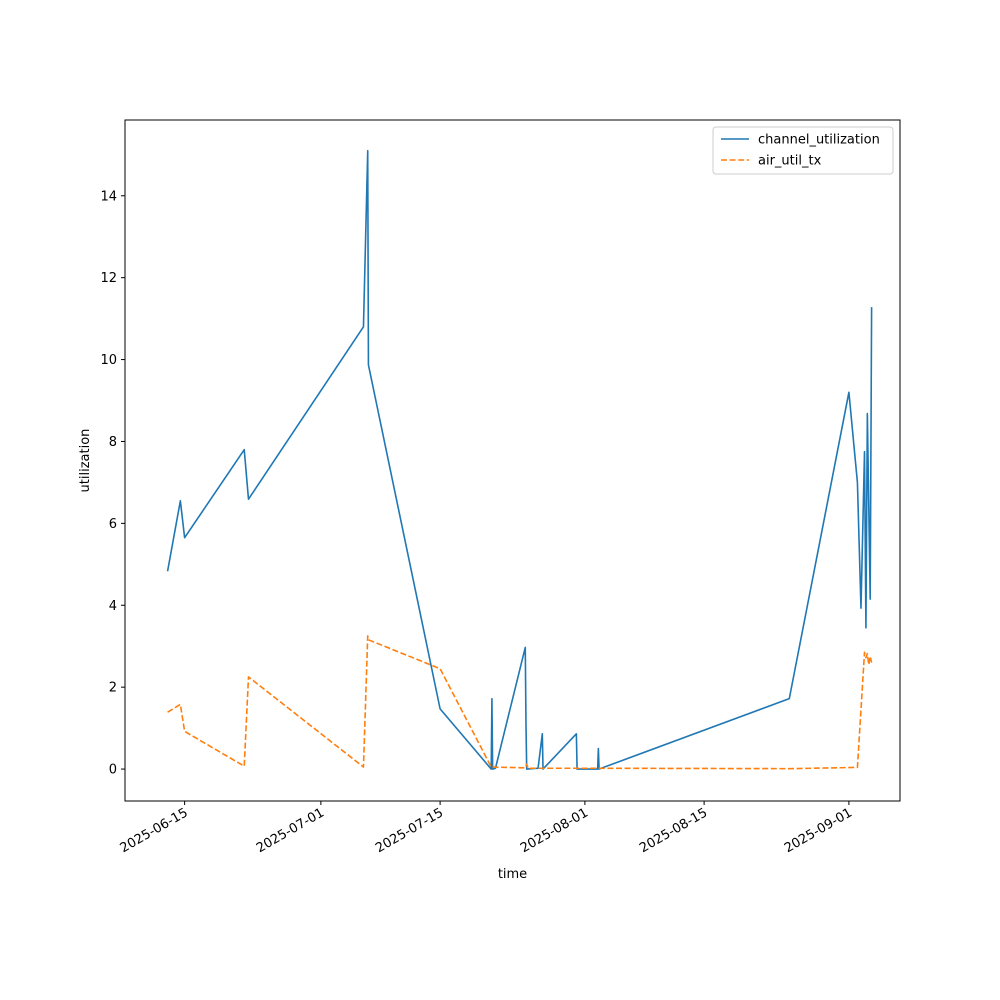 Image resolution: width=1000 pixels, height=1000 pixels. I want to click on y-tick-label: 6, so click(113, 524).